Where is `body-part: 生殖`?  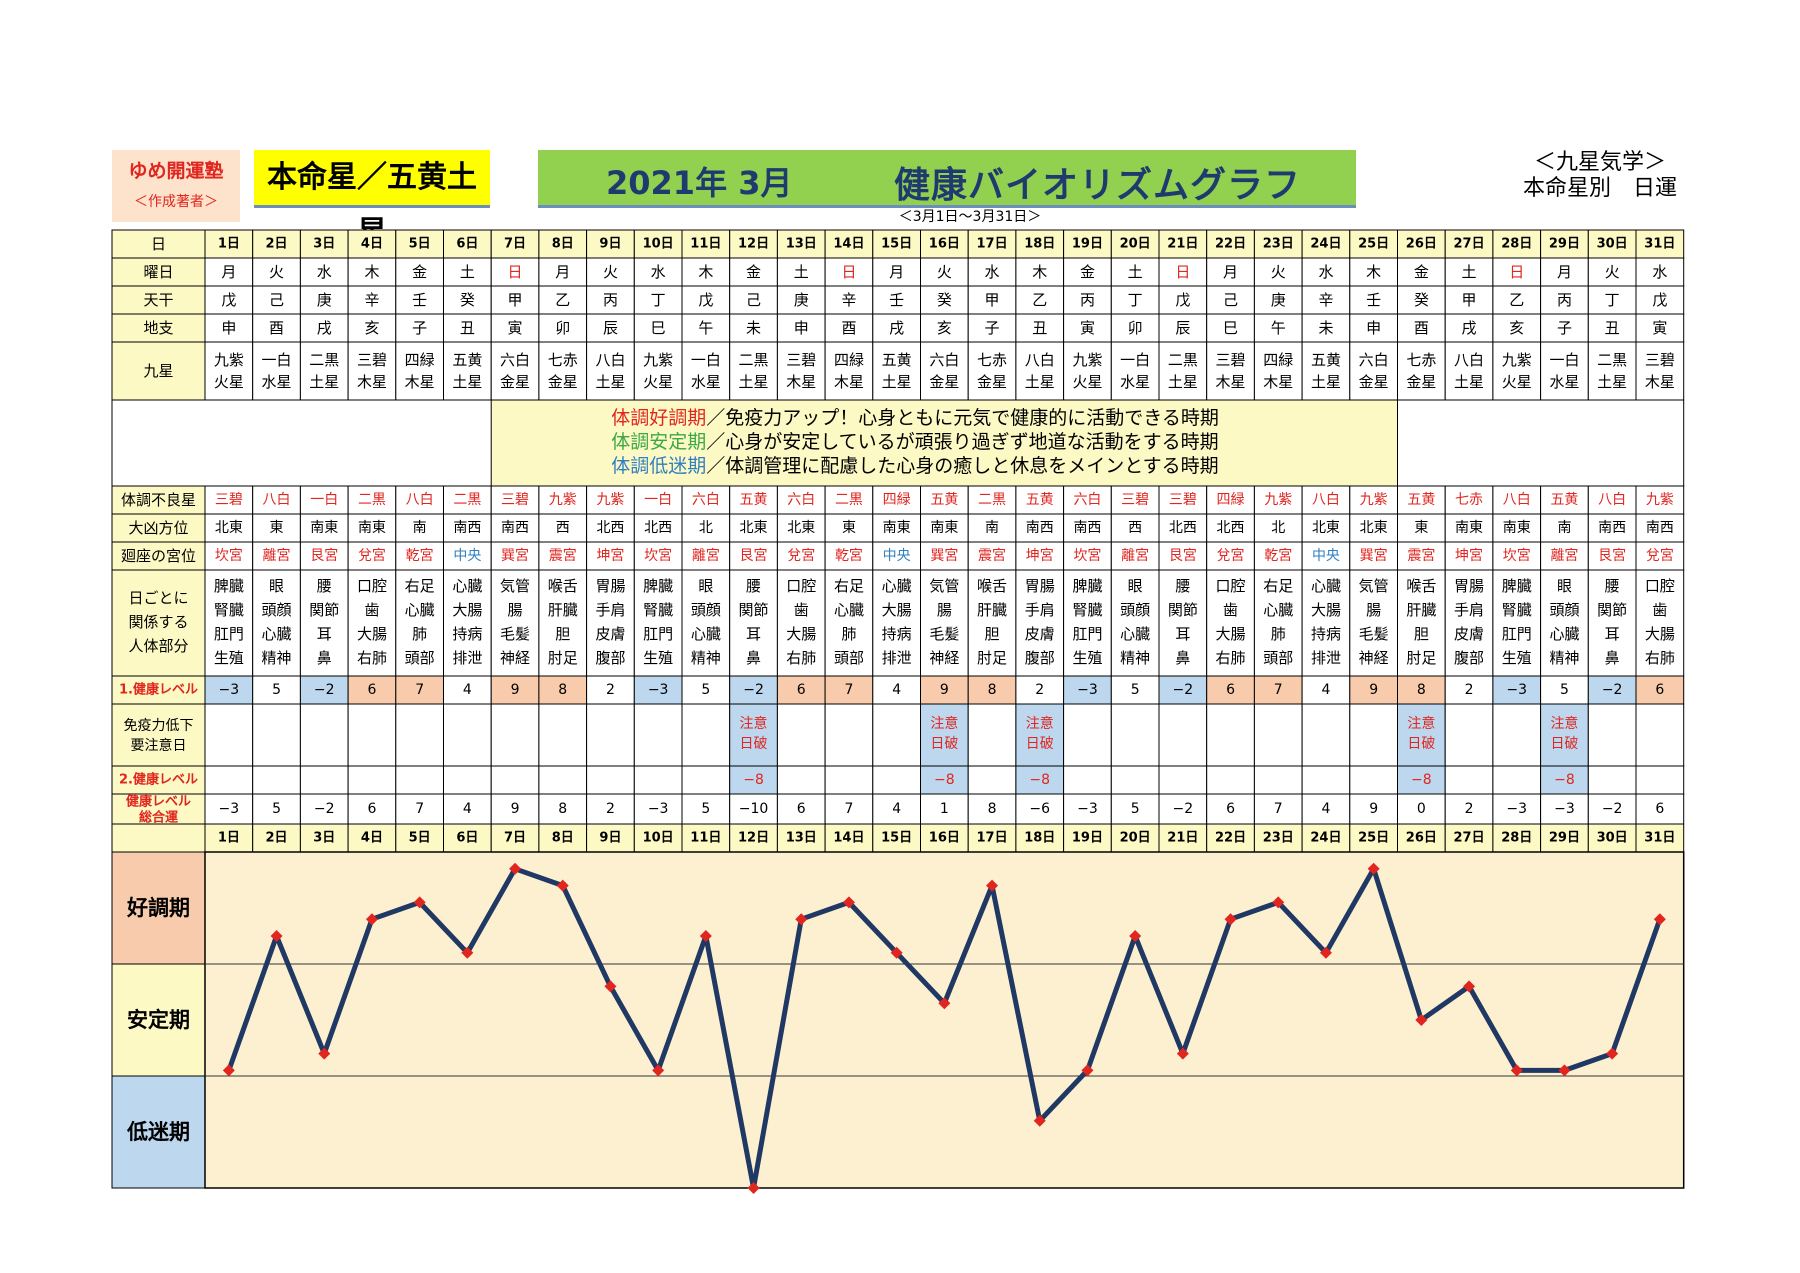
body-part: 生殖 is located at coordinates (1087, 658).